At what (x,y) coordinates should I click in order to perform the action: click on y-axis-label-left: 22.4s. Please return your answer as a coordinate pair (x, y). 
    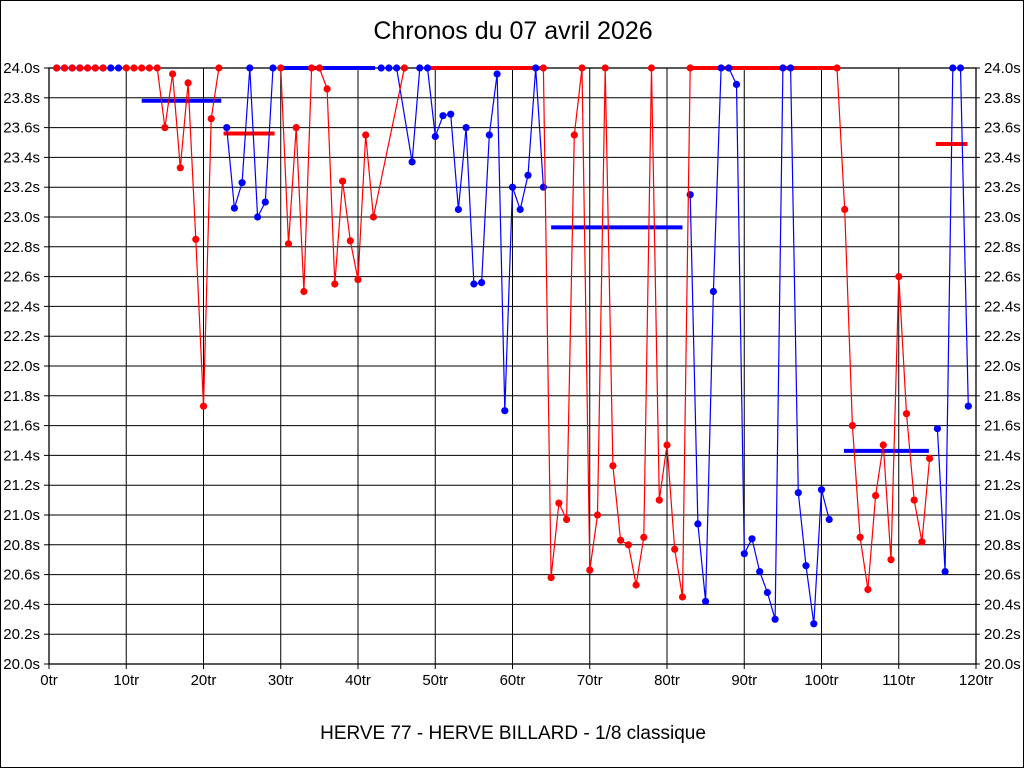
    Looking at the image, I should click on (21, 306).